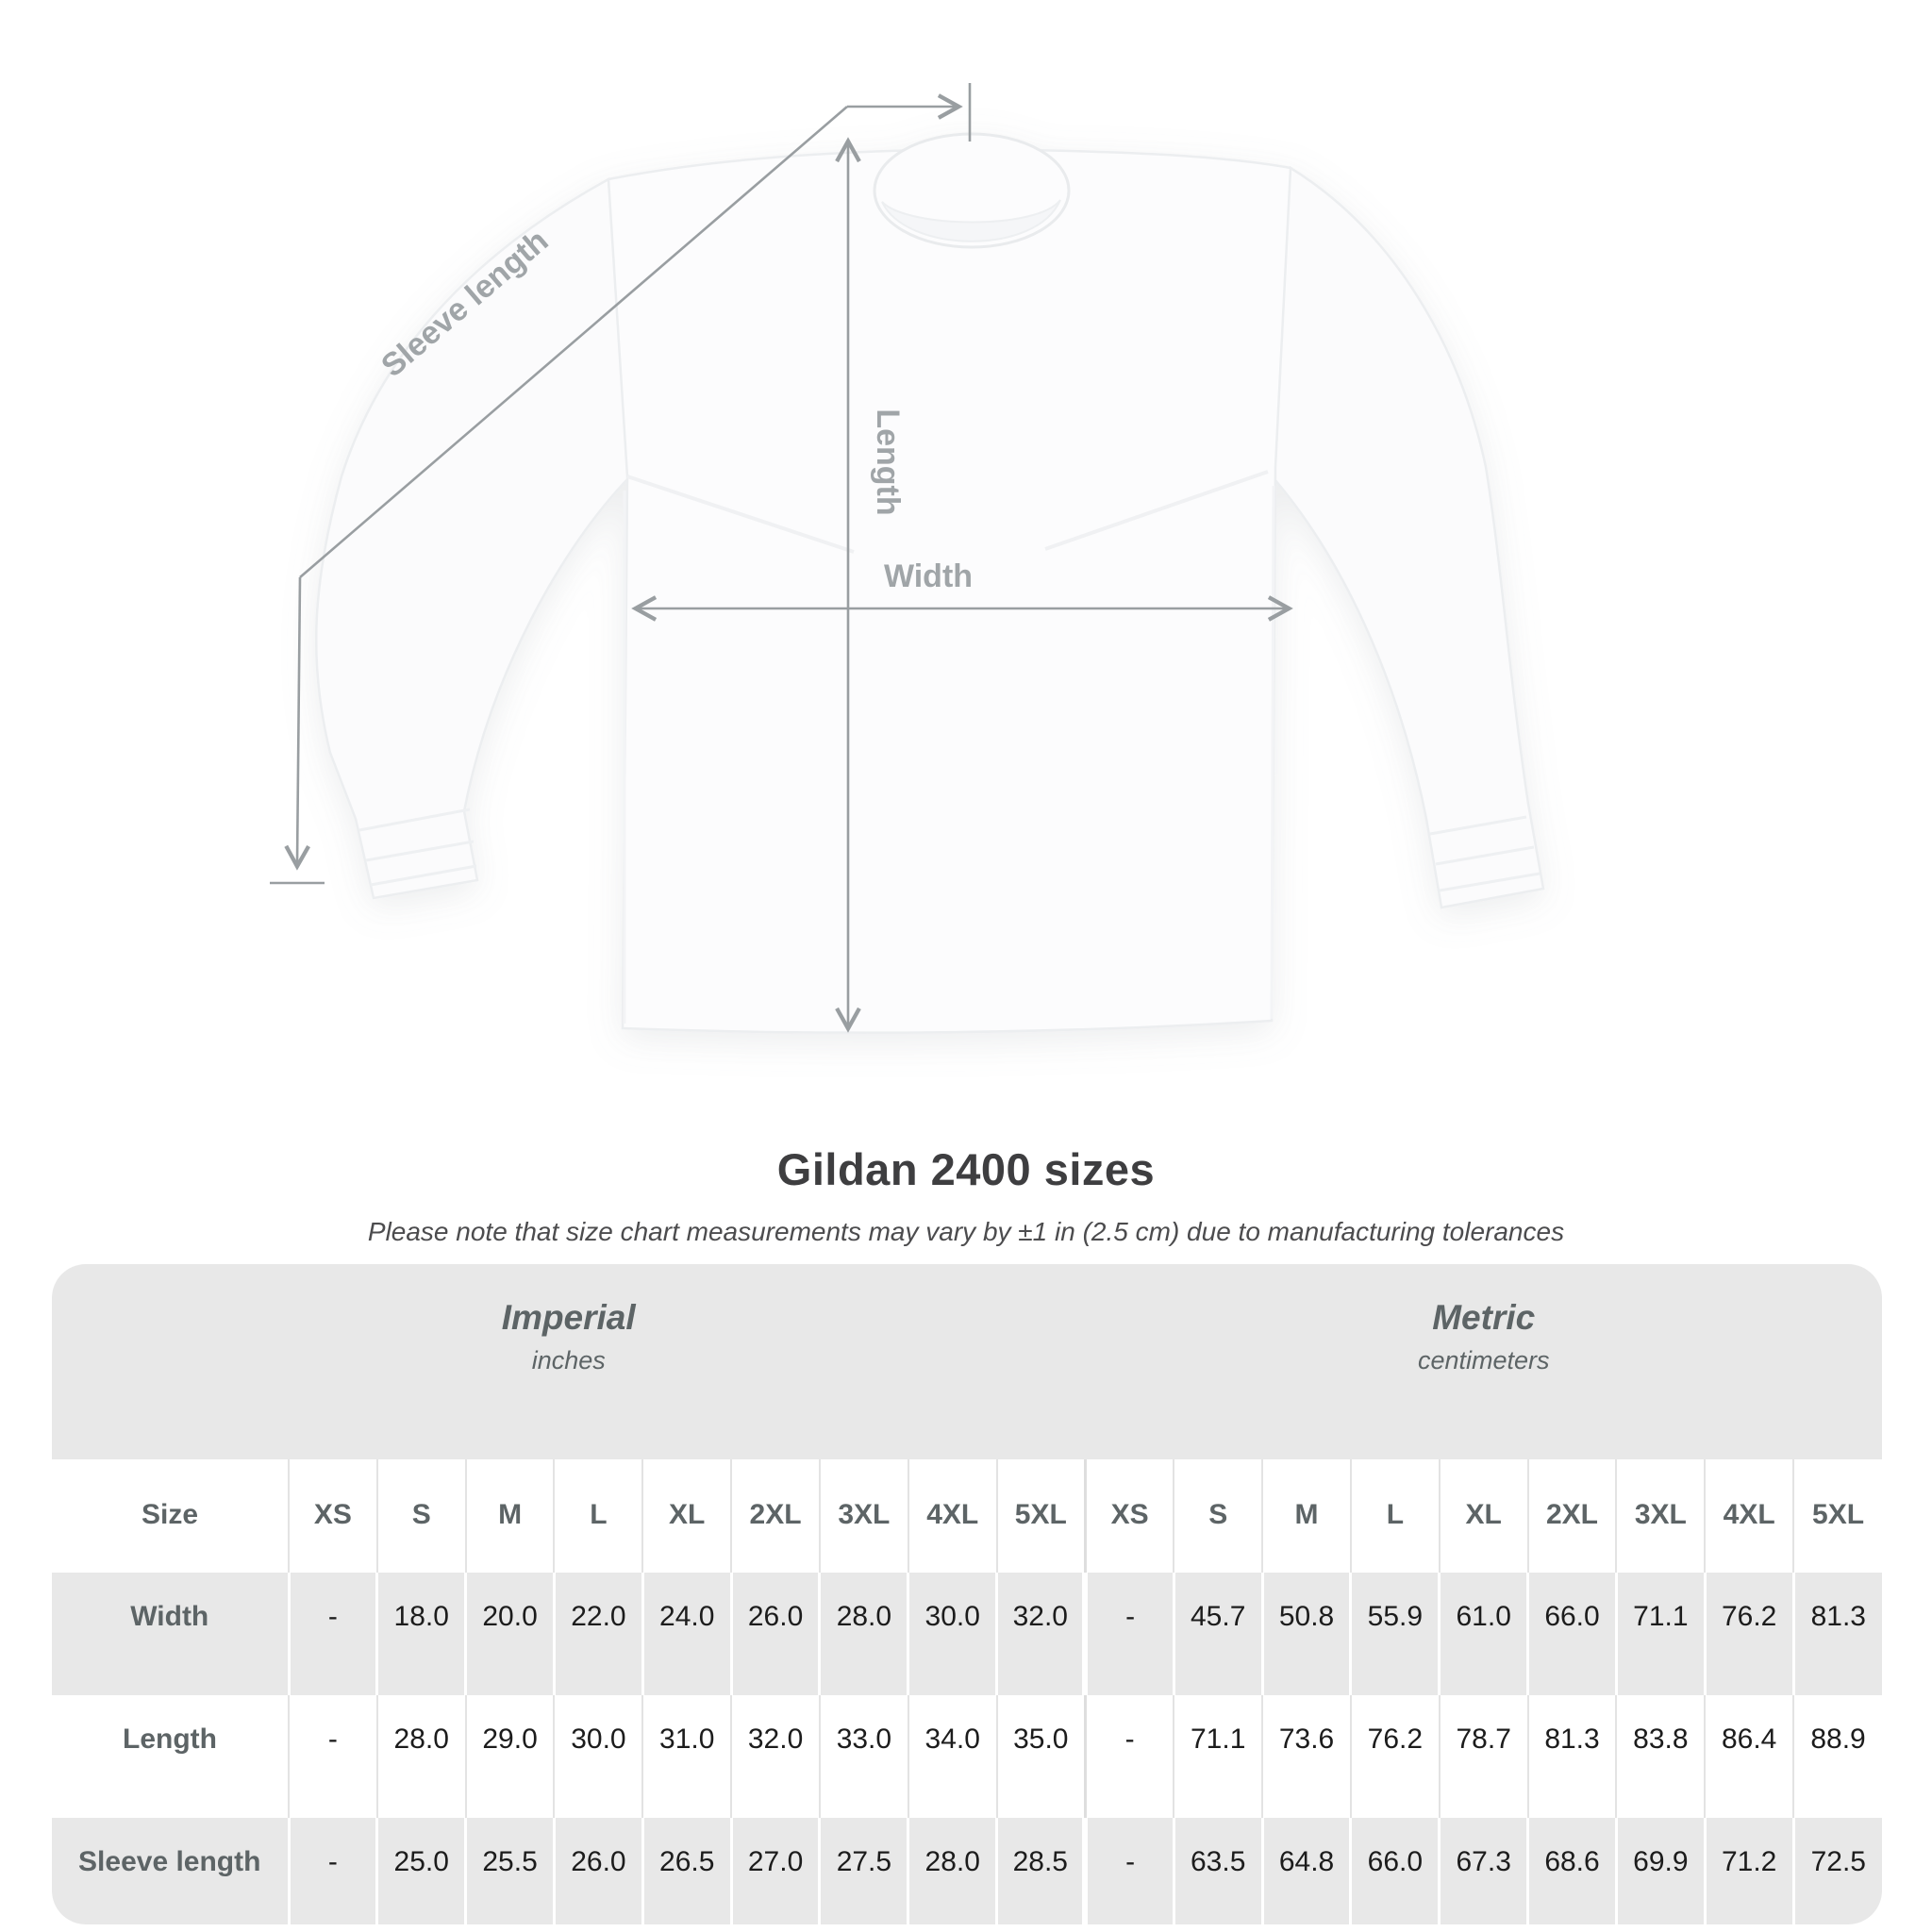  Describe the element at coordinates (1660, 1757) in the screenshot. I see `cell-metric-3xl: 83.8` at that location.